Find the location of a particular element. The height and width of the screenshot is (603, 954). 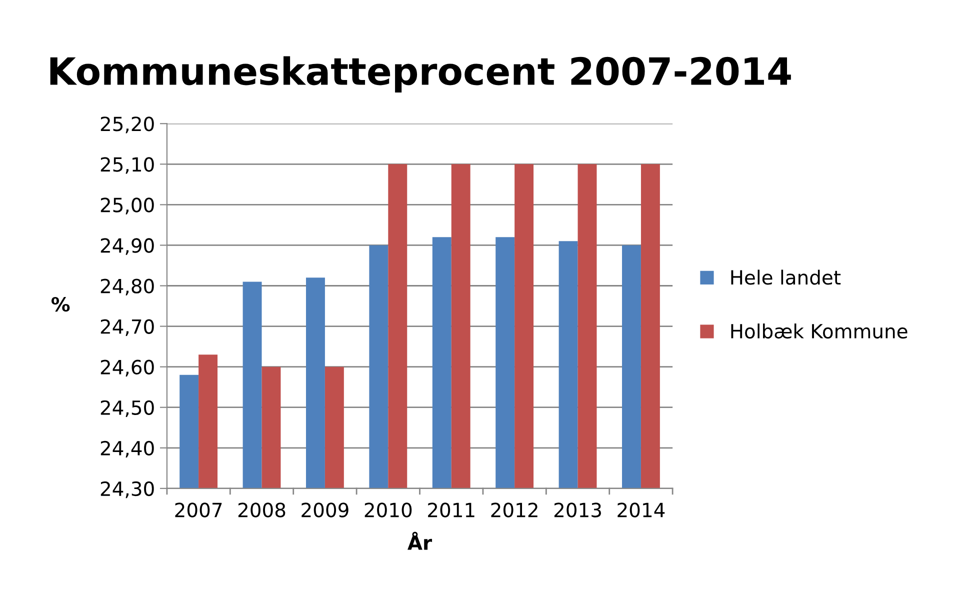

x-tick-label: 2011 is located at coordinates (451, 510).